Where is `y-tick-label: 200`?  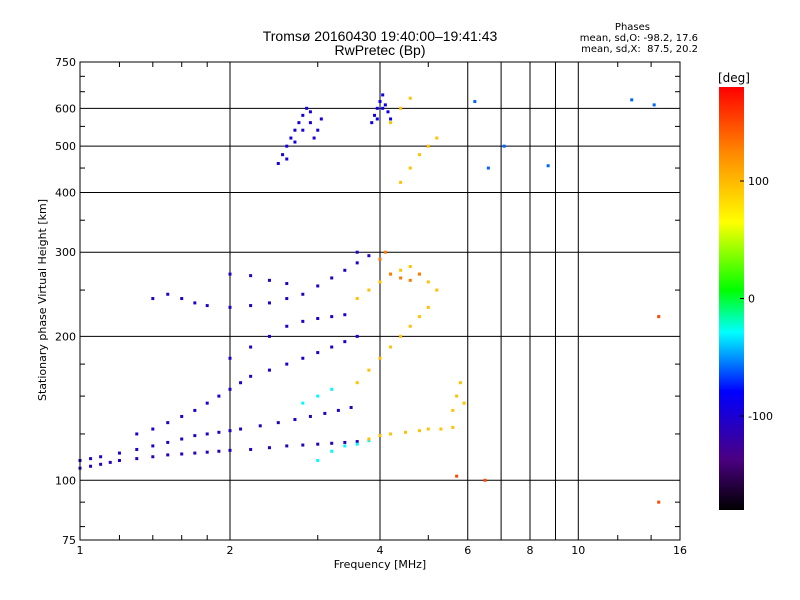
y-tick-label: 200 is located at coordinates (65, 336).